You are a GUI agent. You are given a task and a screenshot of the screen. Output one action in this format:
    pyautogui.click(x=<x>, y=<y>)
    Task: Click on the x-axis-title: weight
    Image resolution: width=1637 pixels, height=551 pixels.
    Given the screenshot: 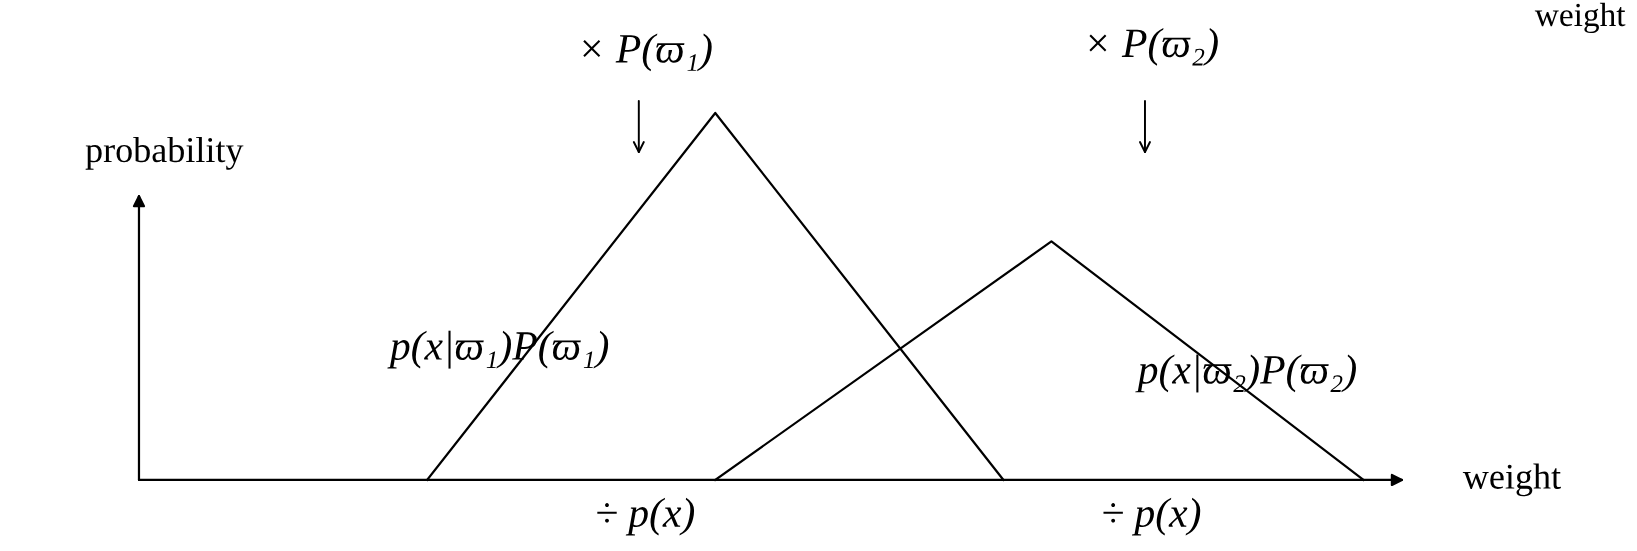 What is the action you would take?
    pyautogui.click(x=1511, y=480)
    